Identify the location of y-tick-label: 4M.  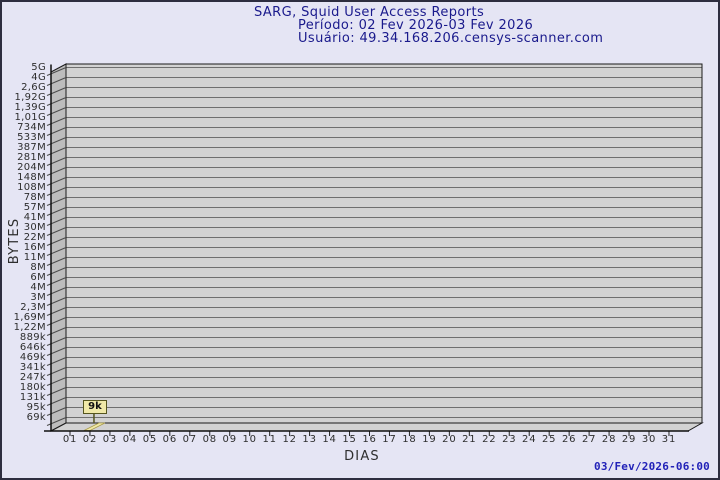
(38, 287).